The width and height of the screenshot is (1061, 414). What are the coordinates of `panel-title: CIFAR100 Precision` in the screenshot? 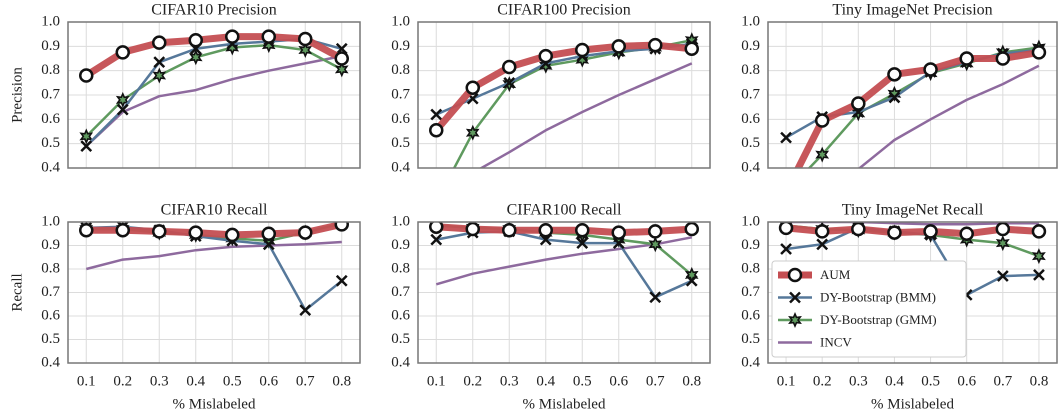 It's located at (563, 10).